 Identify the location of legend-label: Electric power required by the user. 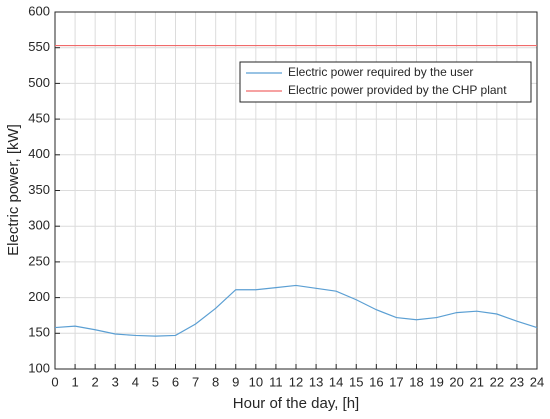
(380, 72).